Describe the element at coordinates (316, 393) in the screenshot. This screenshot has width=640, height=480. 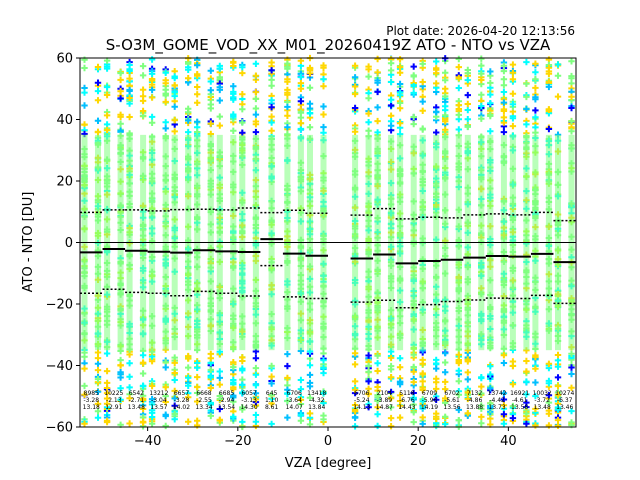
I see `bin-count-label: 13418` at that location.